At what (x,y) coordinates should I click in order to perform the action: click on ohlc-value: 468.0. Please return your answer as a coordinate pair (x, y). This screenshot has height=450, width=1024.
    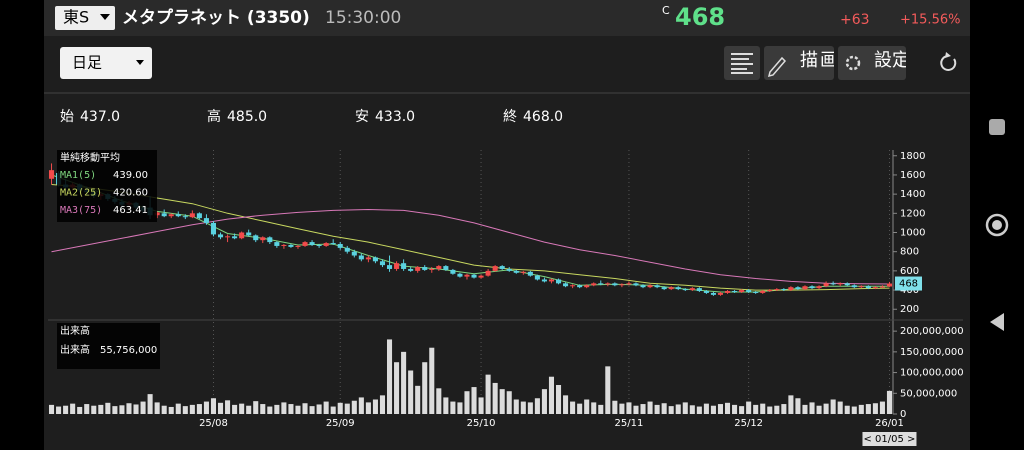
    Looking at the image, I should click on (543, 117).